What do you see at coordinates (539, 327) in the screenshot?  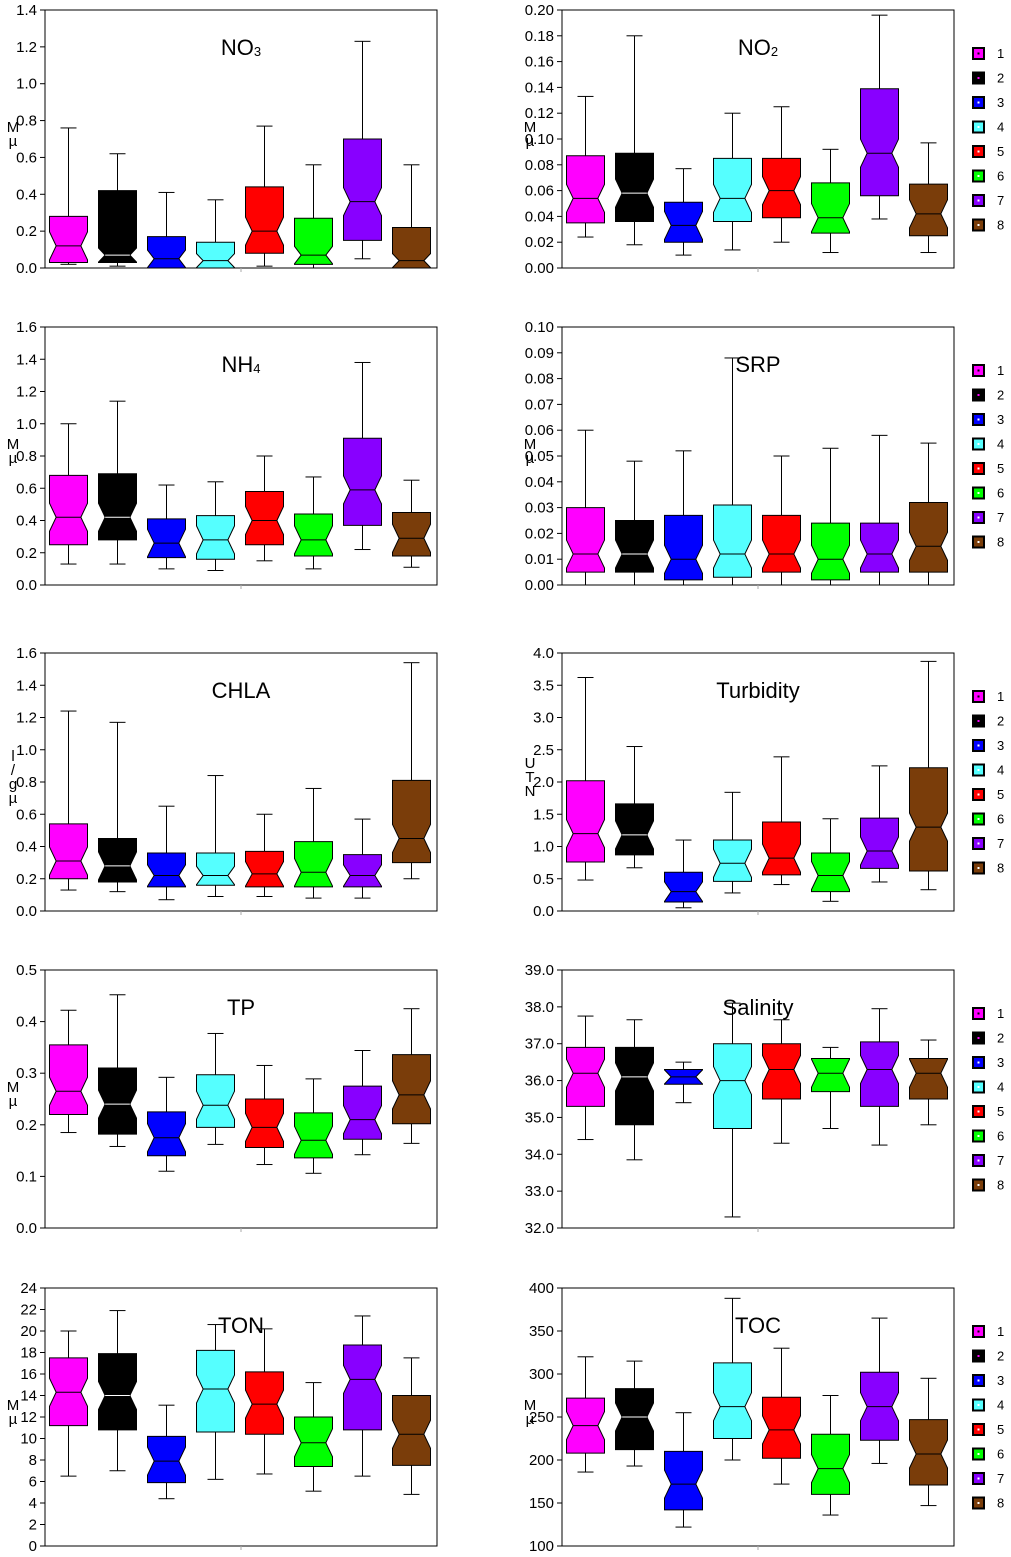 I see `y-tick-label: 0.10` at bounding box center [539, 327].